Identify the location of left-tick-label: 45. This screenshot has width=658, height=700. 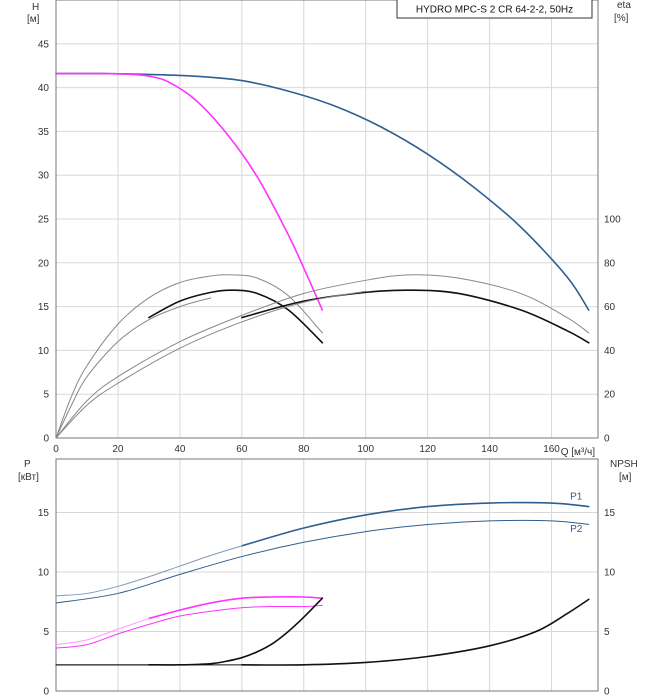
(44, 44).